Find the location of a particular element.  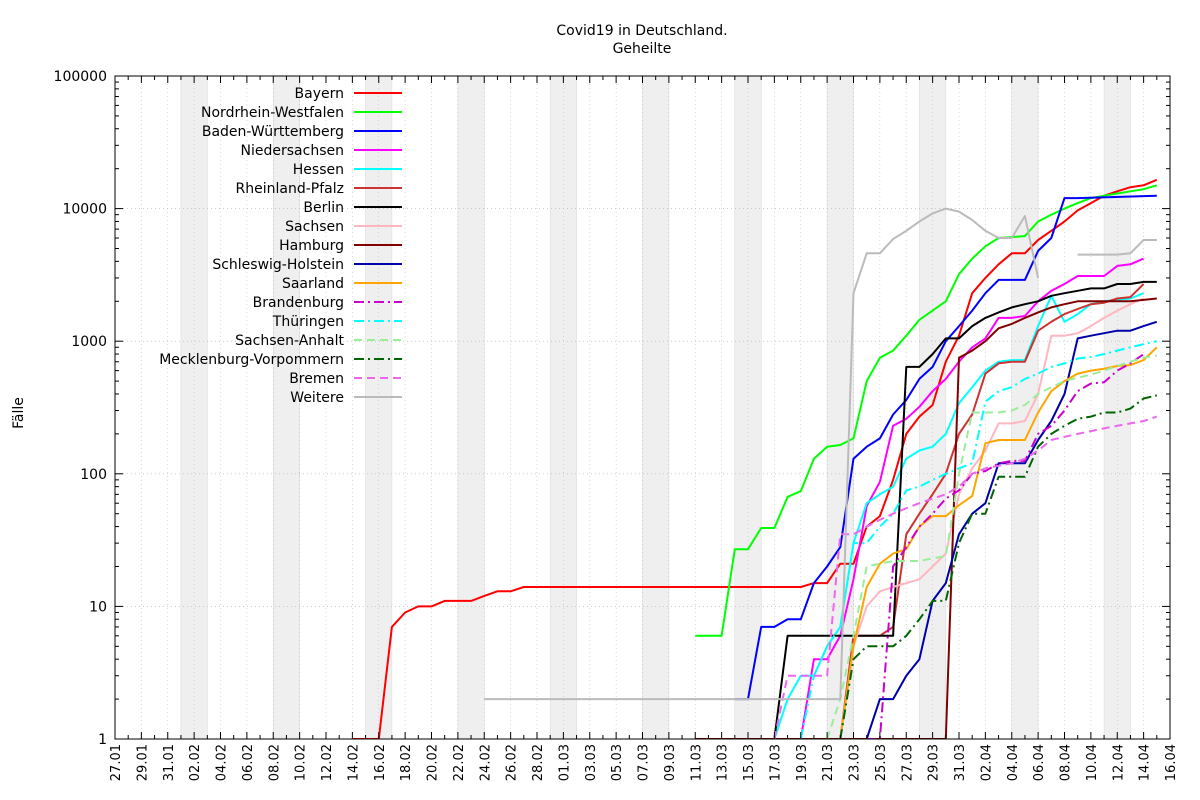

x-tick-label: 09.03 is located at coordinates (670, 762).